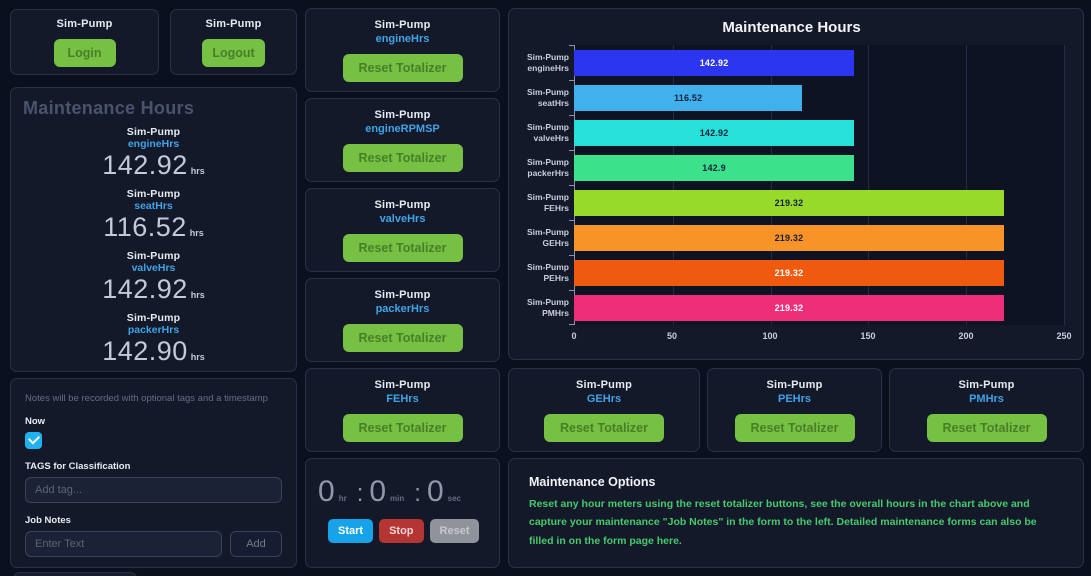 The image size is (1091, 576). What do you see at coordinates (326, 491) in the screenshot?
I see `timer-hours: 0` at bounding box center [326, 491].